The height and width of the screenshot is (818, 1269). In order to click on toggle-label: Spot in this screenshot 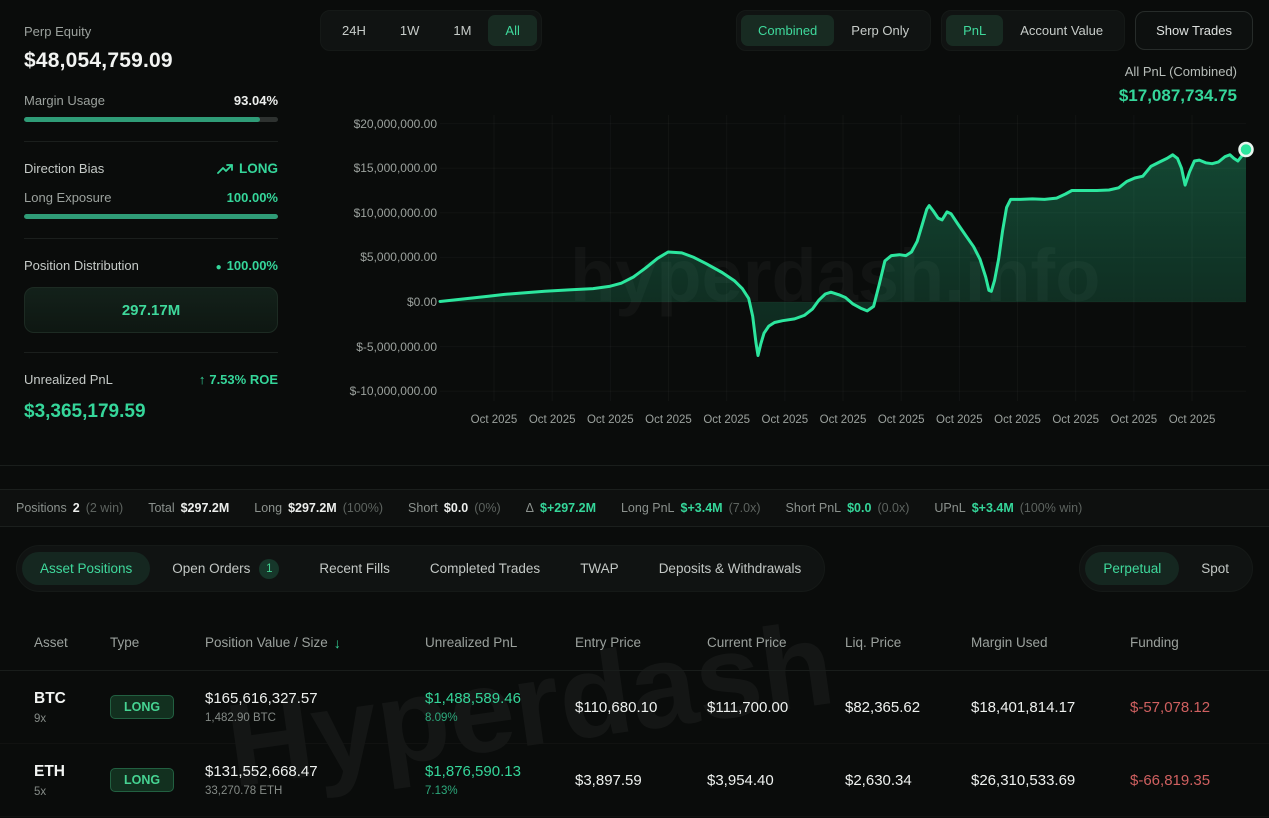, I will do `click(1215, 568)`.